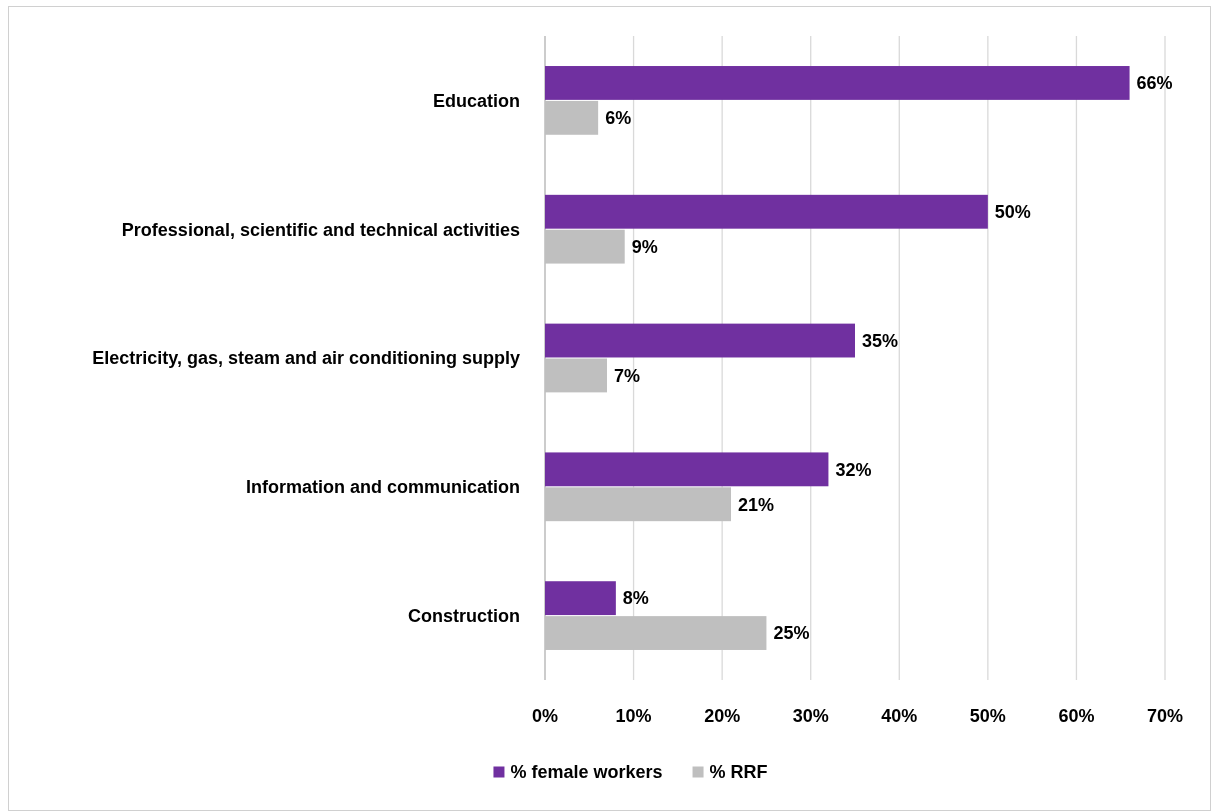  I want to click on data-label: 7%, so click(627, 375).